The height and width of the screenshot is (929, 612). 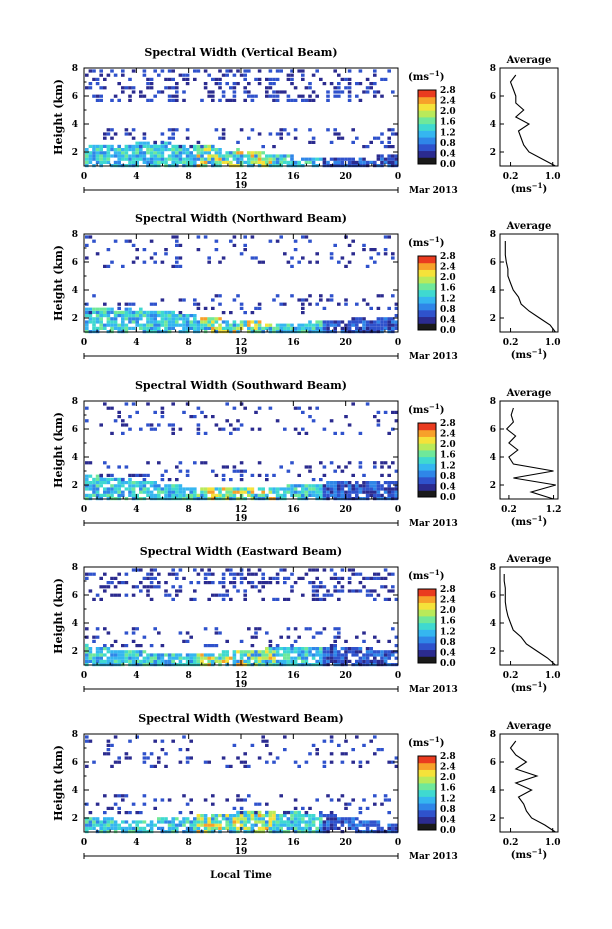 What do you see at coordinates (75, 319) in the screenshot?
I see `y-tick-label: 2` at bounding box center [75, 319].